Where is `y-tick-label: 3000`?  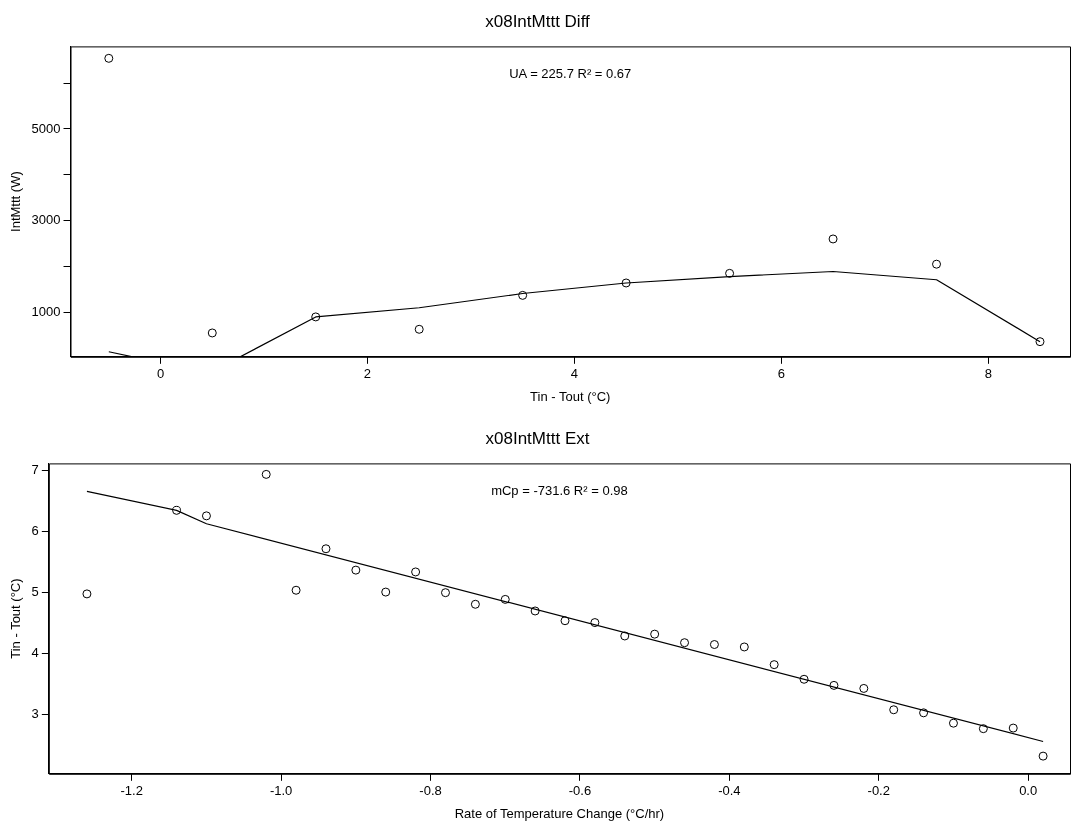
y-tick-label: 3000 is located at coordinates (46, 220).